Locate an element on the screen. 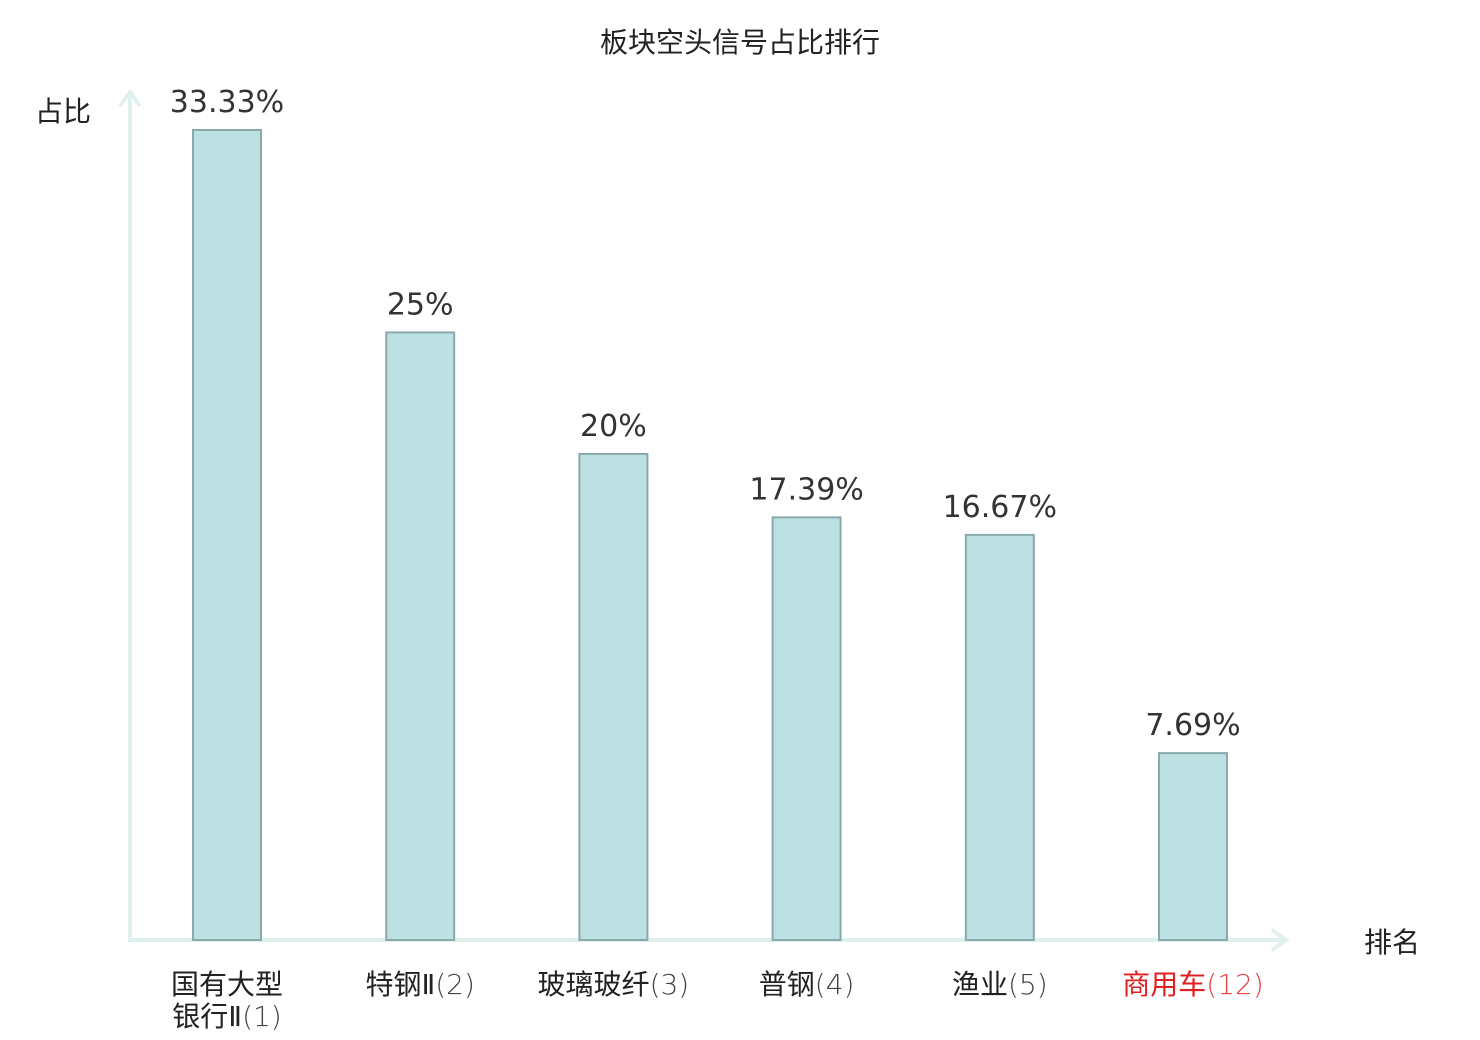 Image resolution: width=1480 pixels, height=1040 pixels. x-axis-arrow is located at coordinates (1280, 940).